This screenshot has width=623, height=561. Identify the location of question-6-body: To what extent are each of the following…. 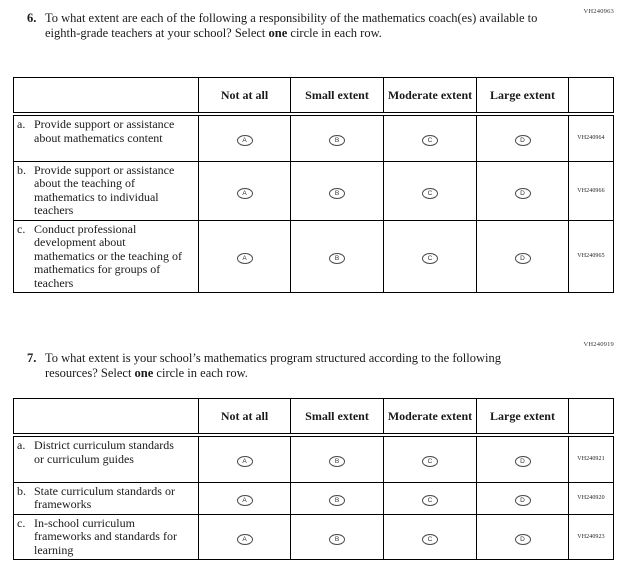
(293, 25).